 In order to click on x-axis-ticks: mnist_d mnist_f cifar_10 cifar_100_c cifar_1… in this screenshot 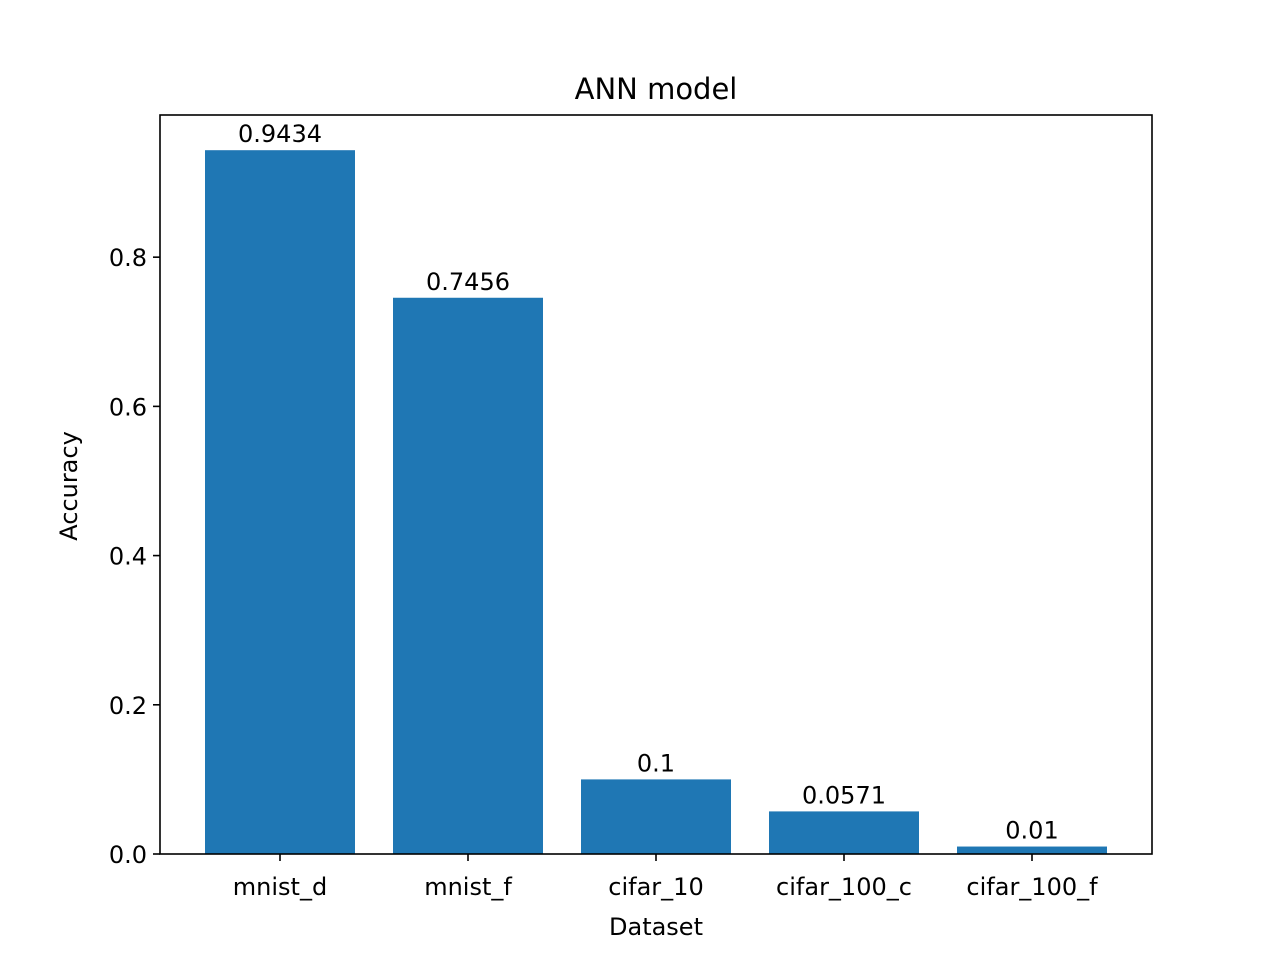, I will do `click(665, 877)`.